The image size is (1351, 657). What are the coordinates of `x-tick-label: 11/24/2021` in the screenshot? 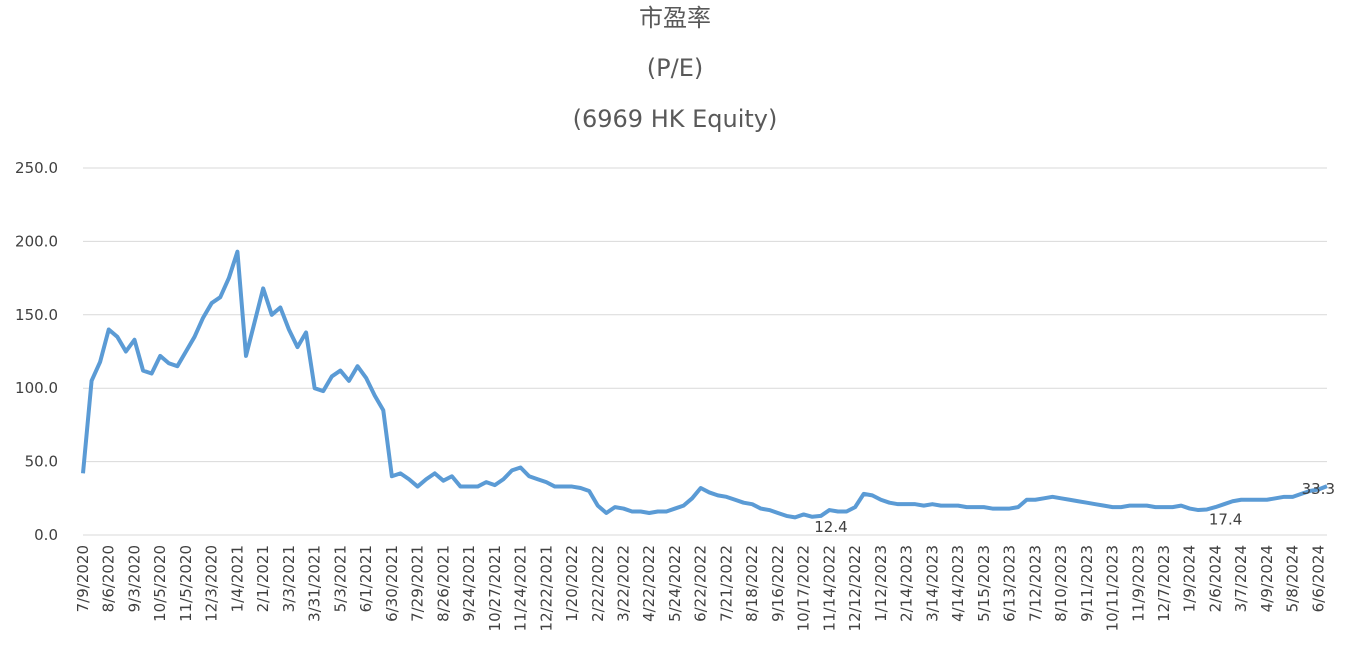 It's located at (521, 588).